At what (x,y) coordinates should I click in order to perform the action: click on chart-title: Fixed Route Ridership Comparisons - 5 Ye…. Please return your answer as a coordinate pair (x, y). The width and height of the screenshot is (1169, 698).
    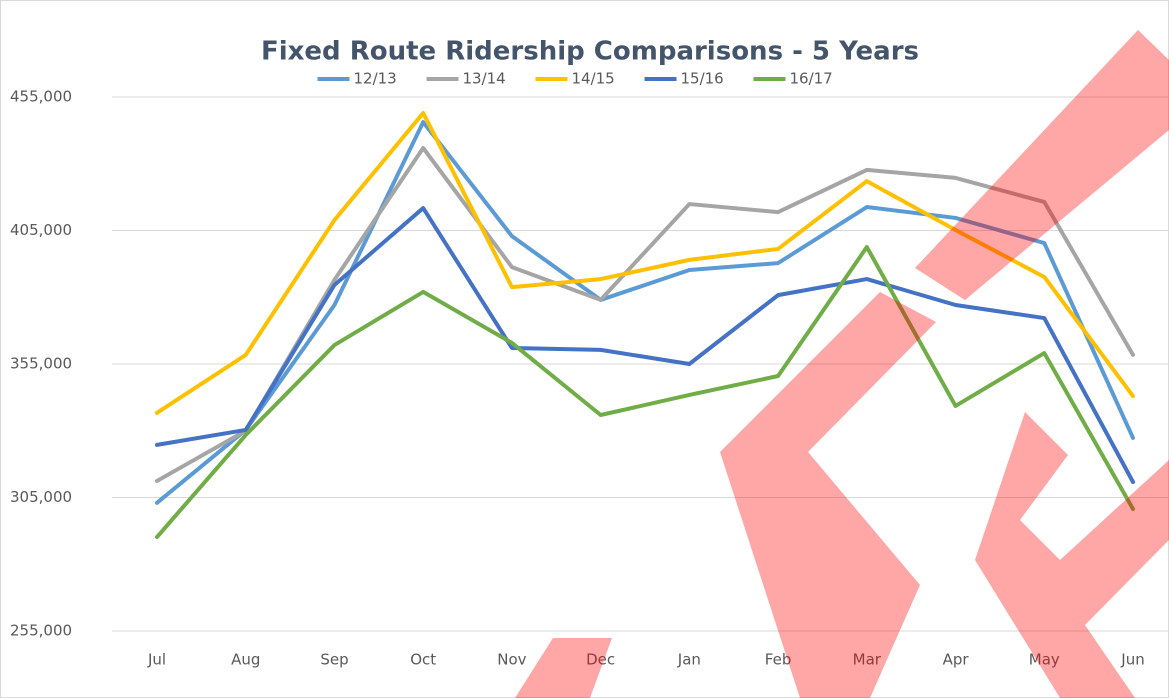
    Looking at the image, I should click on (590, 52).